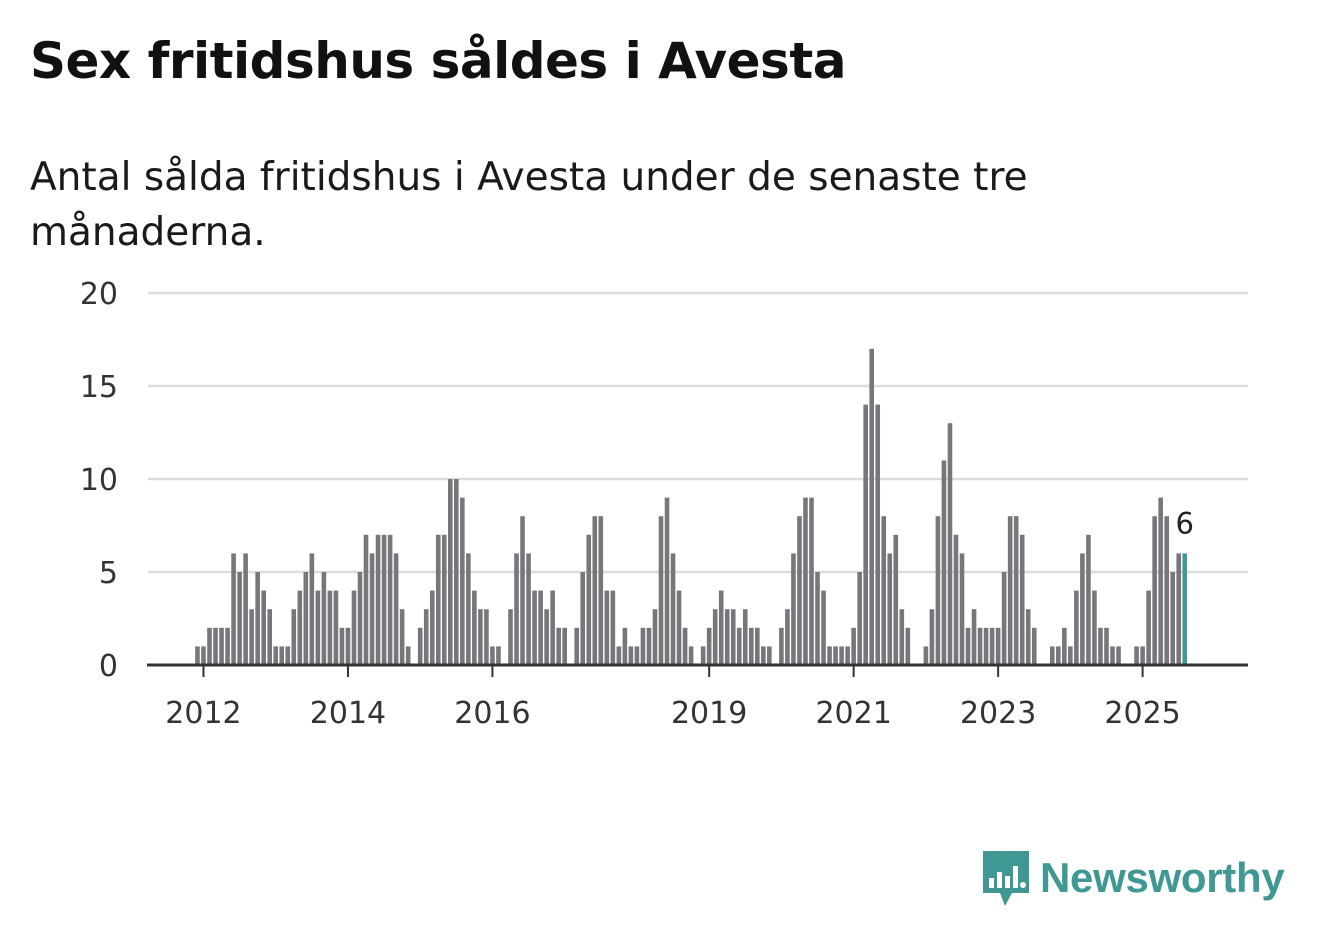  I want to click on x-tick-label: 2016, so click(492, 713).